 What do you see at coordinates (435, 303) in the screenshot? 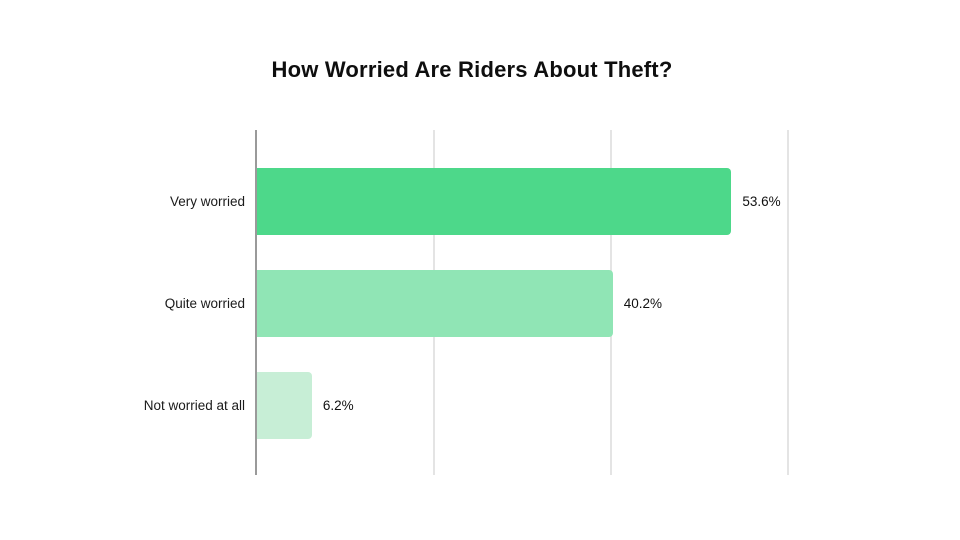
I see `bar-quite-worried` at bounding box center [435, 303].